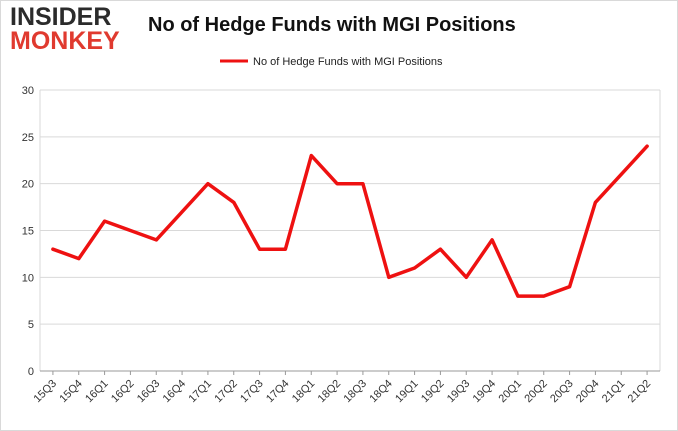 Image resolution: width=678 pixels, height=431 pixels. Describe the element at coordinates (330, 392) in the screenshot. I see `x-tick-label: 18Q2` at that location.